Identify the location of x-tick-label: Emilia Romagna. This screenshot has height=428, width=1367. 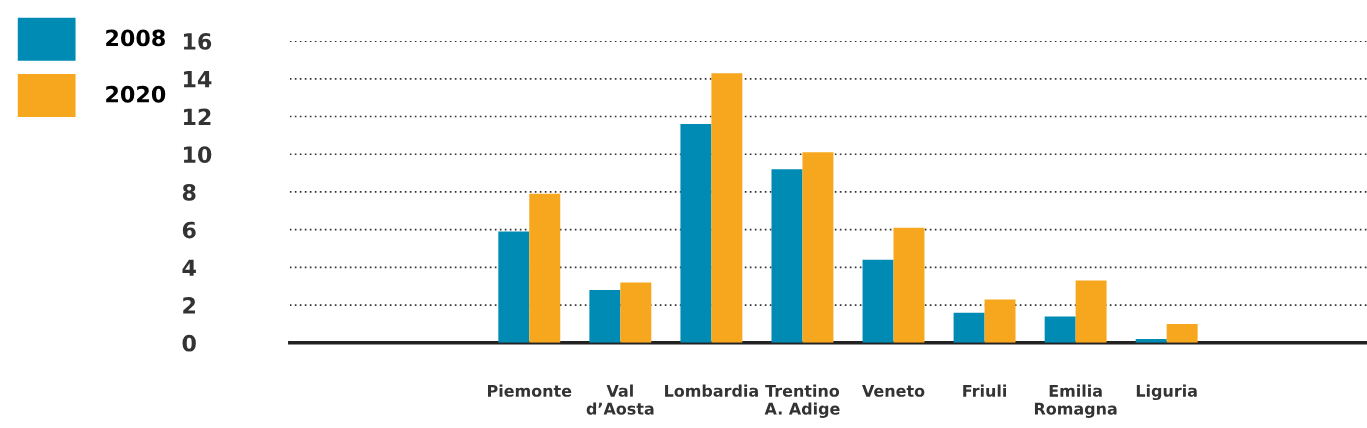
(1075, 401).